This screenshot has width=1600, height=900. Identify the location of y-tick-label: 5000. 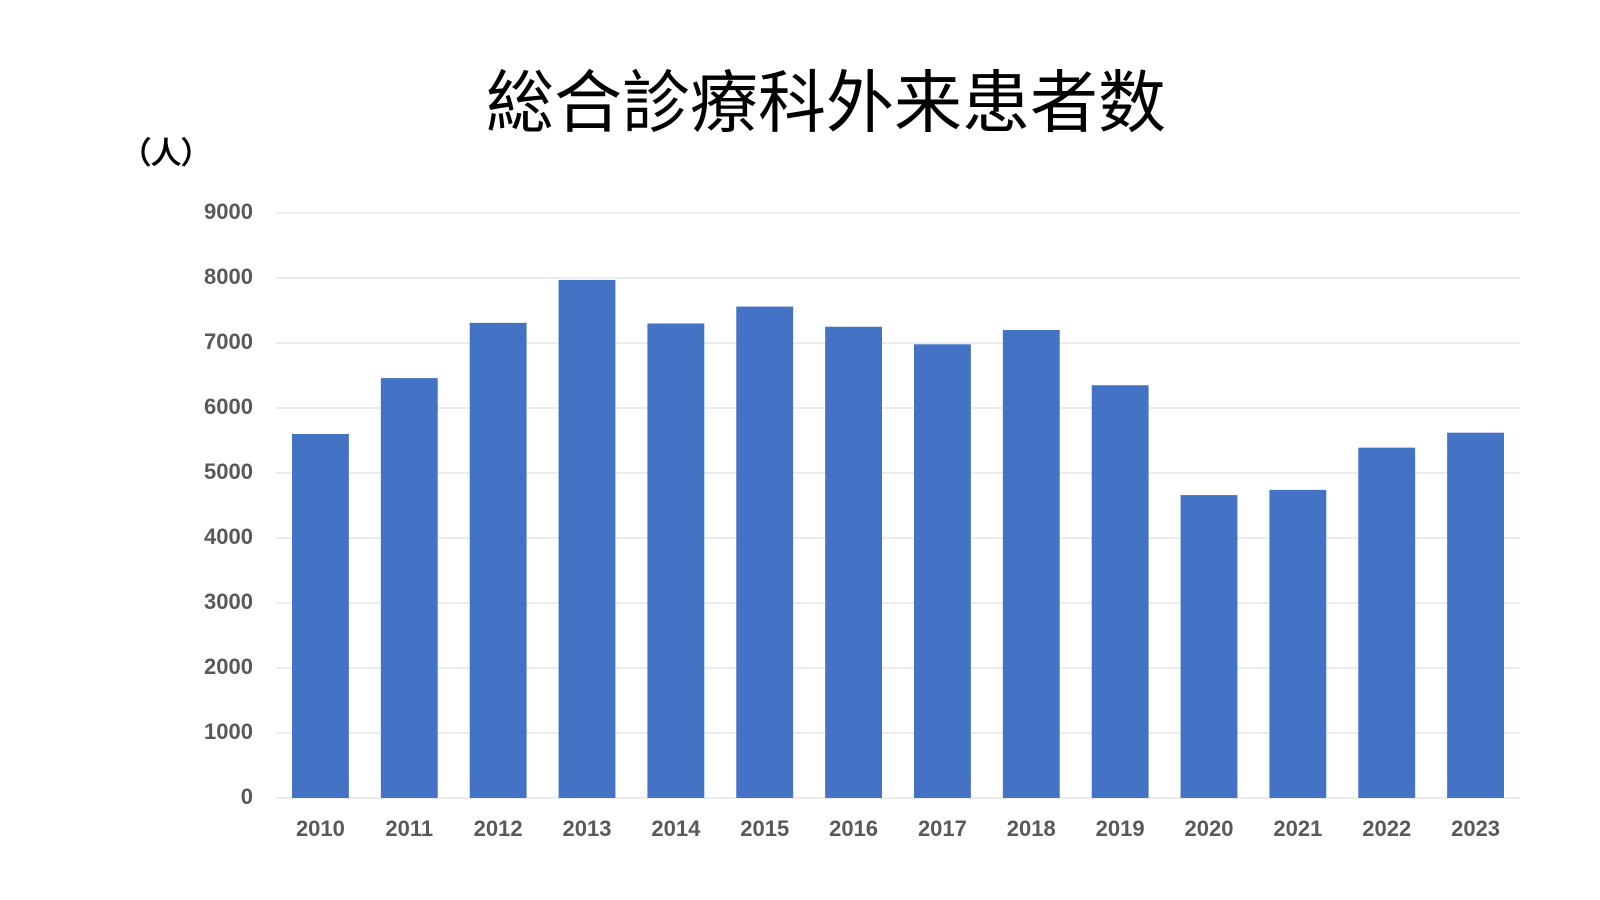
(228, 471).